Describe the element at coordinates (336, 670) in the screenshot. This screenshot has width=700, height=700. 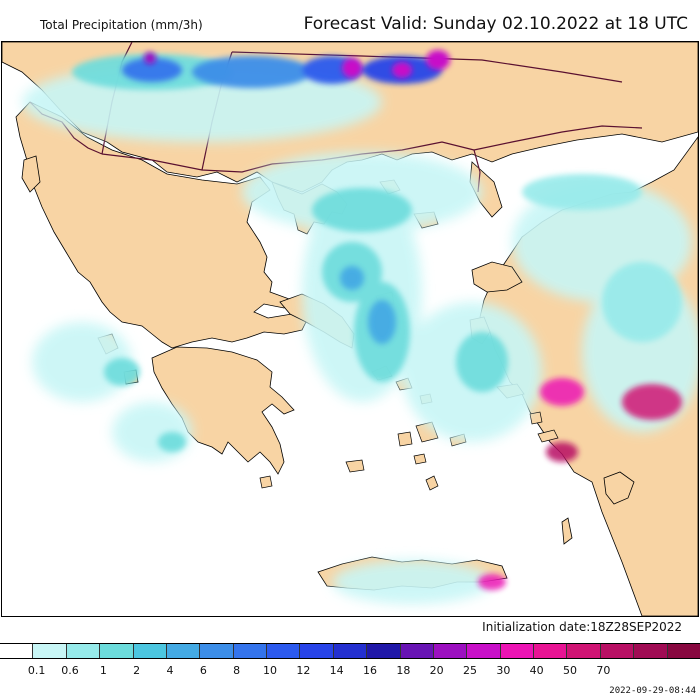
I see `legend-tick-label: 14` at that location.